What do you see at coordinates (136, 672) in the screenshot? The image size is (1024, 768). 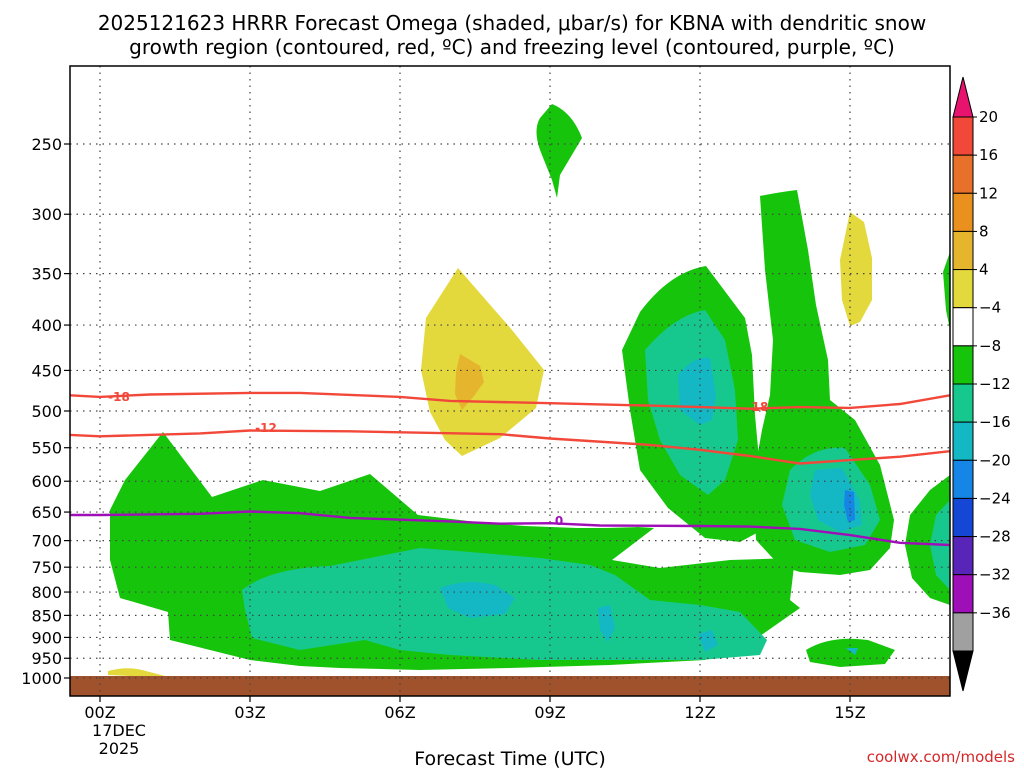 I see `omega-area-surface-sliver` at bounding box center [136, 672].